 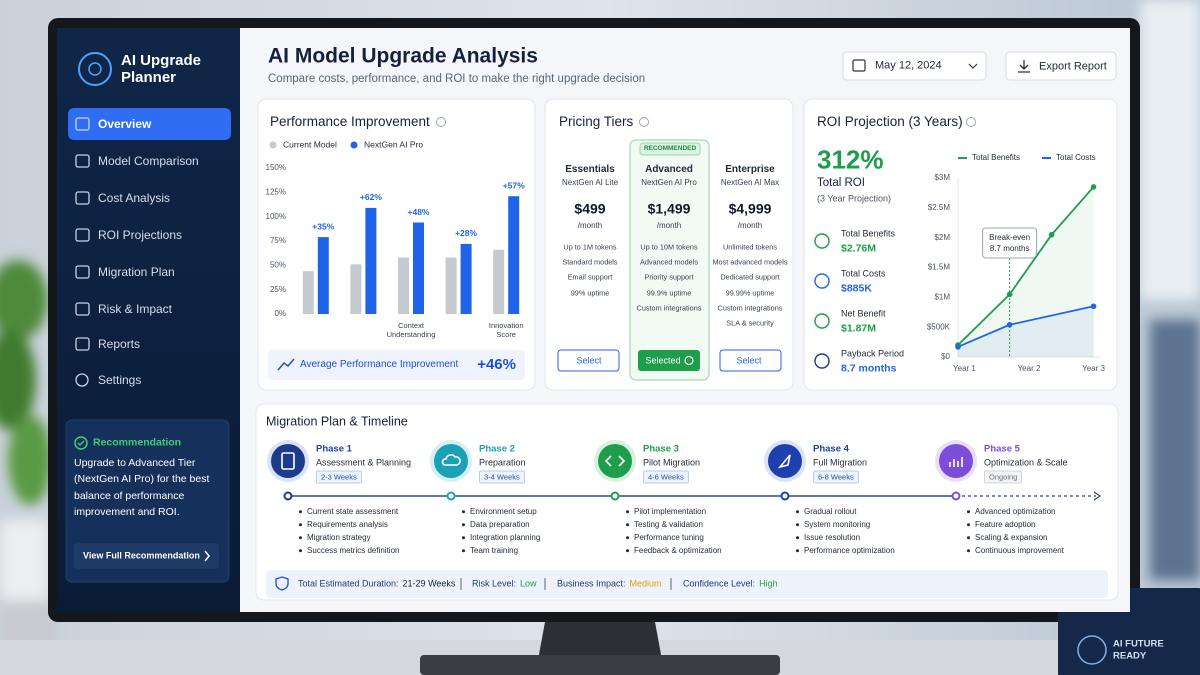 I want to click on summary-item-value: High, so click(x=768, y=583).